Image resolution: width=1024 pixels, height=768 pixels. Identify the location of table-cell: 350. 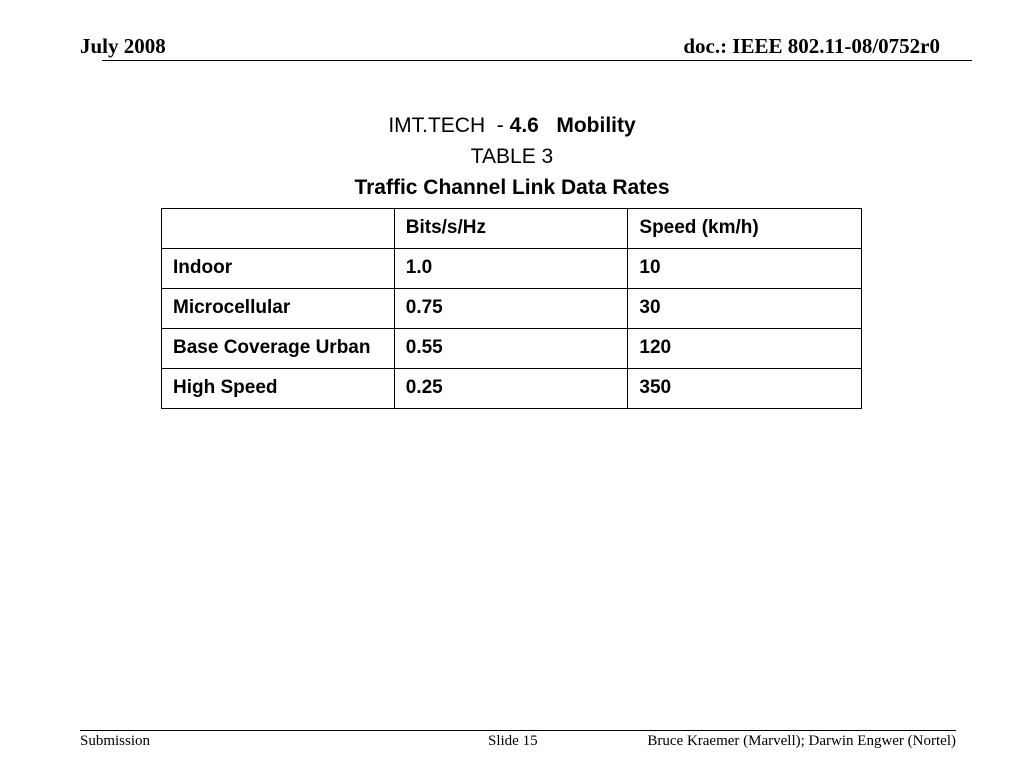
(744, 388).